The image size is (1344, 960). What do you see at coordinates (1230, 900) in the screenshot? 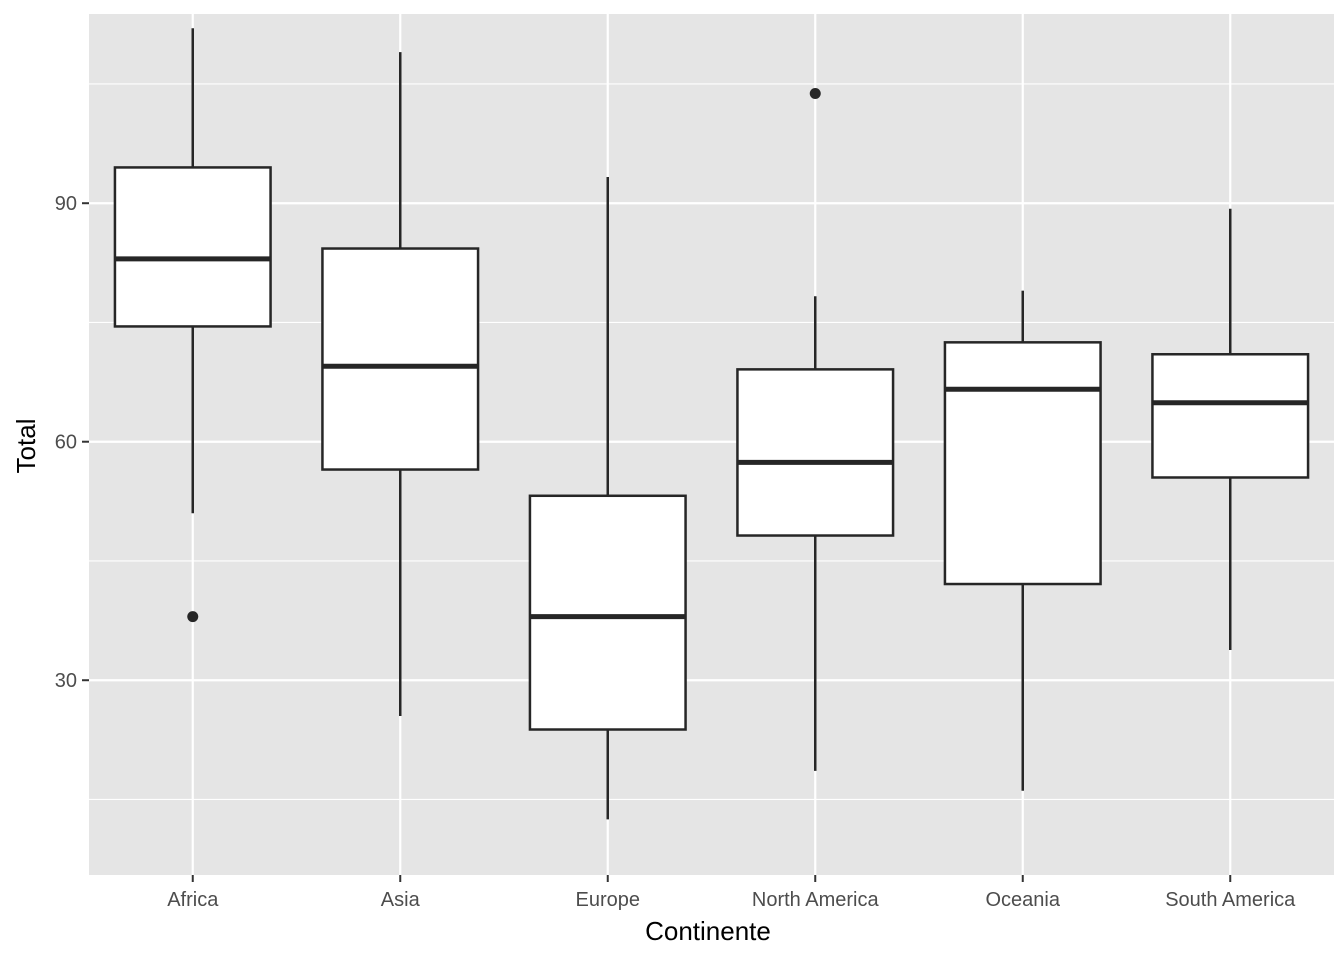
I see `x-tick-label: South America` at bounding box center [1230, 900].